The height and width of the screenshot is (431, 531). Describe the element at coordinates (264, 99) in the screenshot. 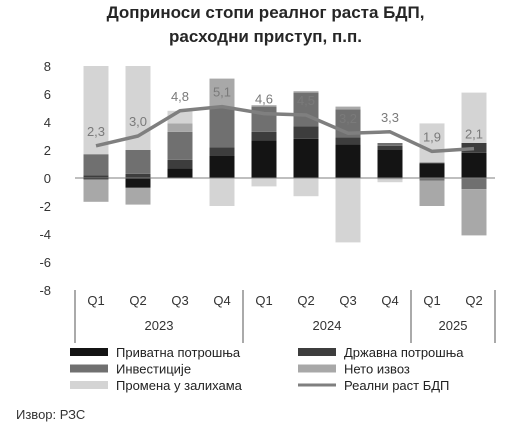

I see `gdp-data-label: 4,6` at that location.